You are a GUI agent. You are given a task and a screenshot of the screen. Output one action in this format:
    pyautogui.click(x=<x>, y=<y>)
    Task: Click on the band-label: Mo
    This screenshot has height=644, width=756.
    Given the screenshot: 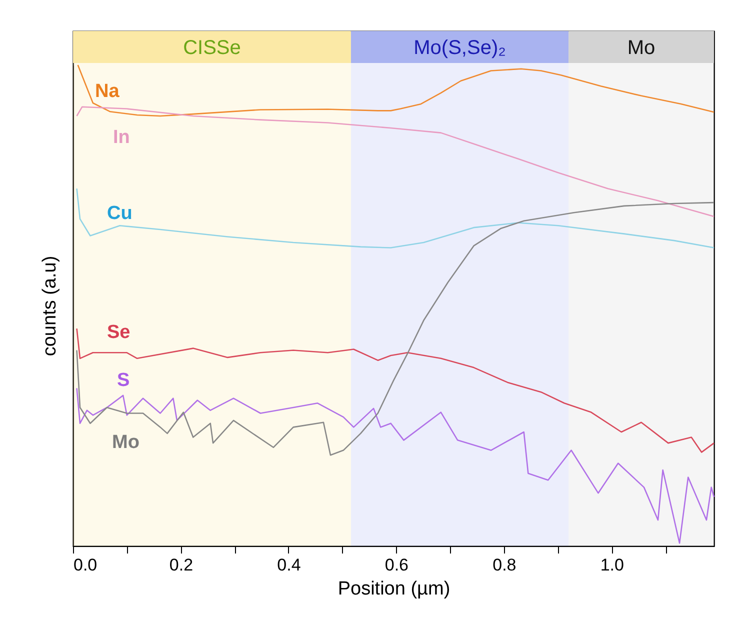 What is the action you would take?
    pyautogui.click(x=641, y=48)
    